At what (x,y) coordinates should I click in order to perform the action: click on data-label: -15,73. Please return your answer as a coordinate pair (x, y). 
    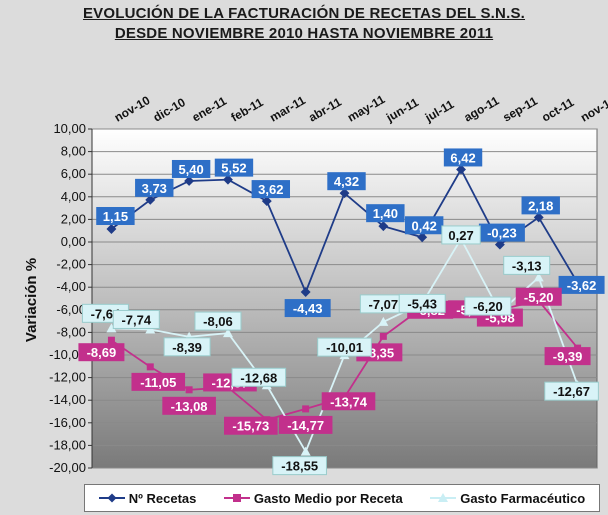
    Looking at the image, I should click on (251, 425).